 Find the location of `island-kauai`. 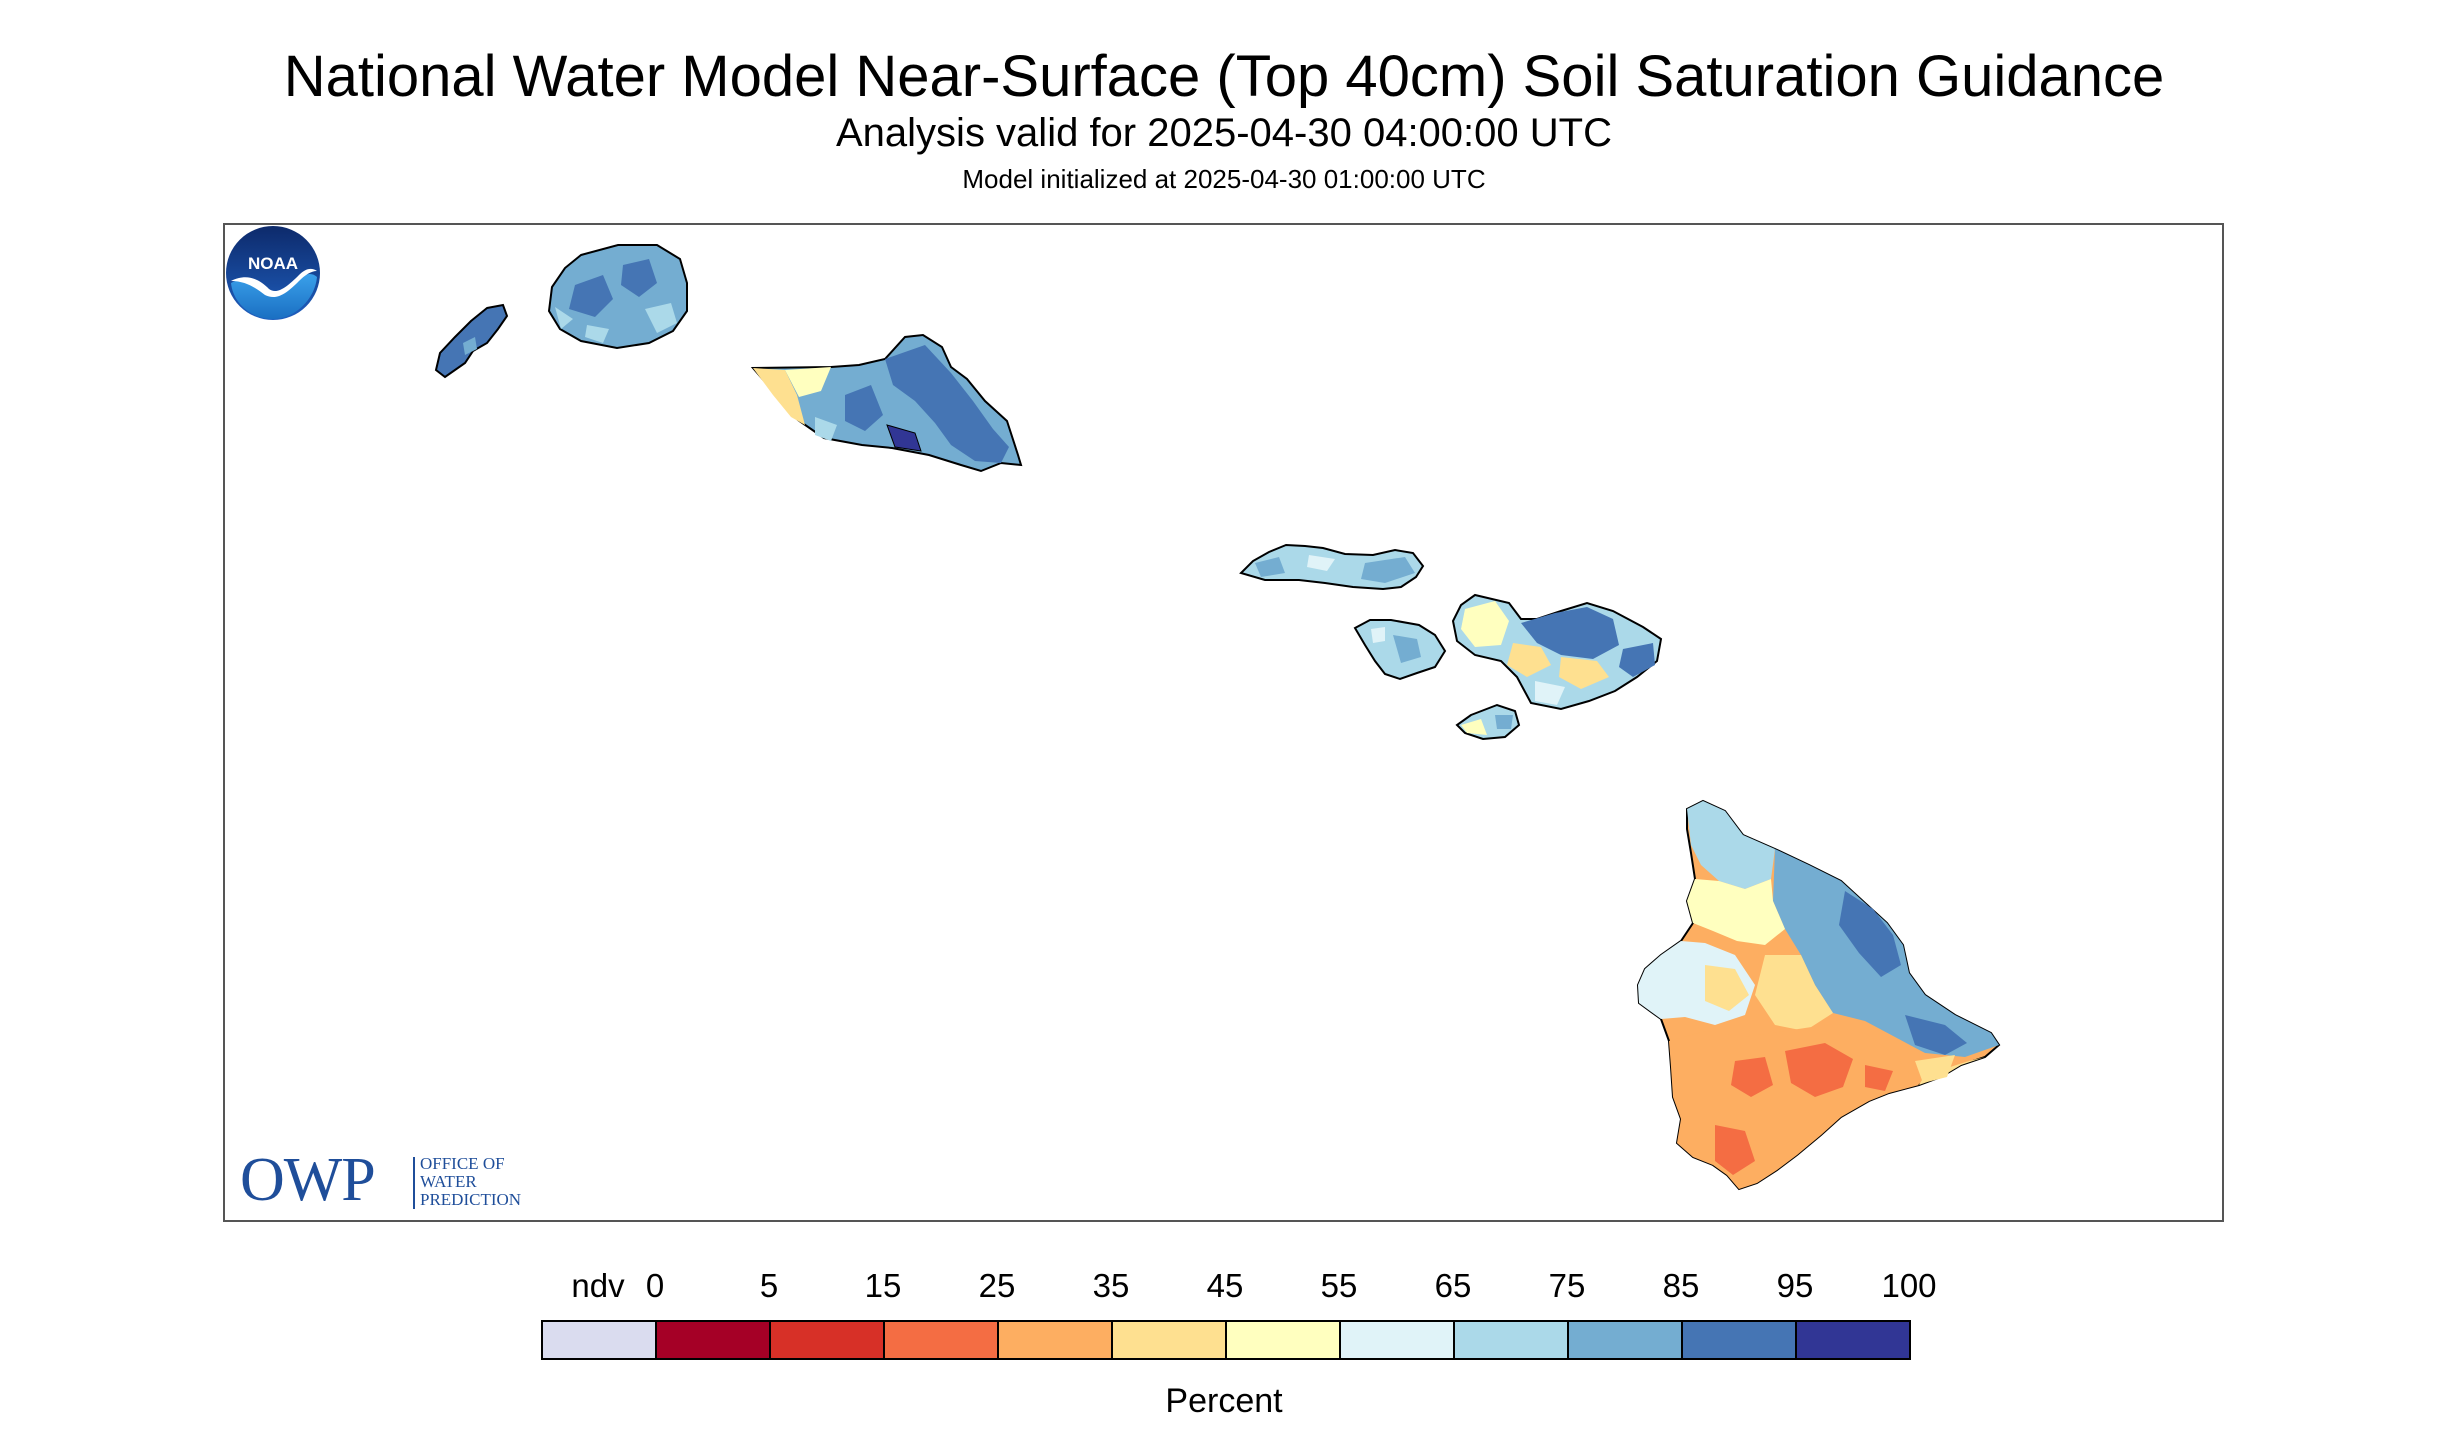

island-kauai is located at coordinates (617, 297).